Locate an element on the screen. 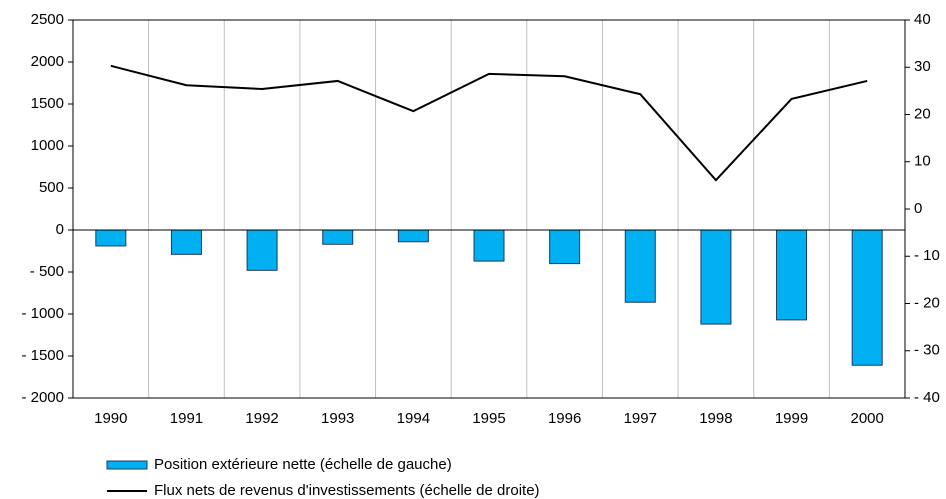 This screenshot has width=946, height=499. y2-tick-label: 30 is located at coordinates (922, 66).